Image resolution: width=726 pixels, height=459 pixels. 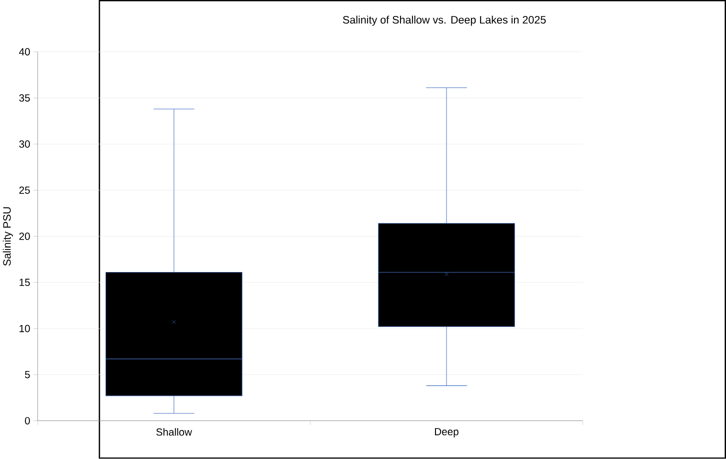 What do you see at coordinates (27, 421) in the screenshot?
I see `y-tick-label: 0` at bounding box center [27, 421].